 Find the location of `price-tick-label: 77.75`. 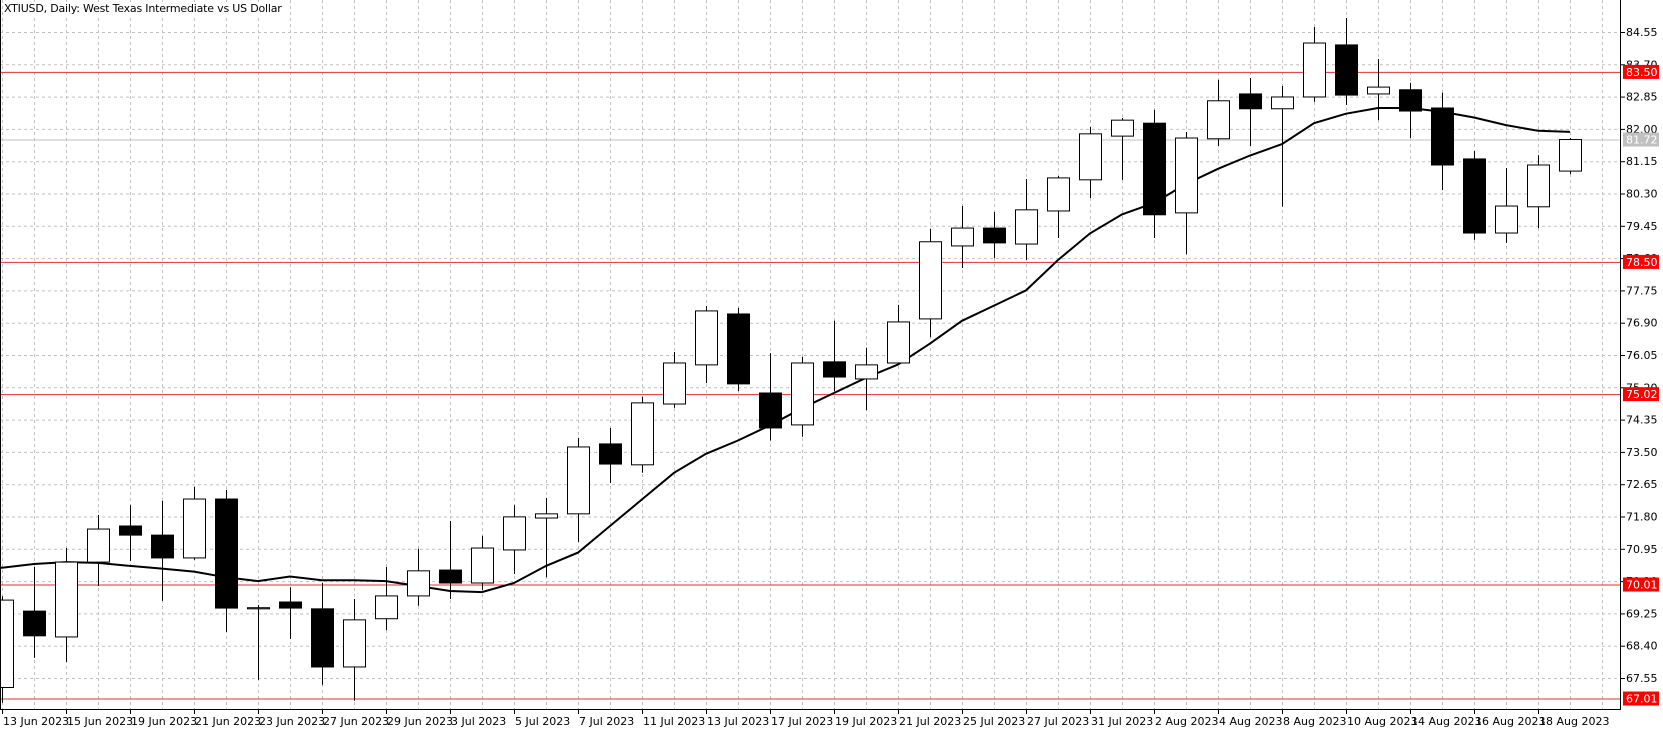

price-tick-label: 77.75 is located at coordinates (1642, 290).